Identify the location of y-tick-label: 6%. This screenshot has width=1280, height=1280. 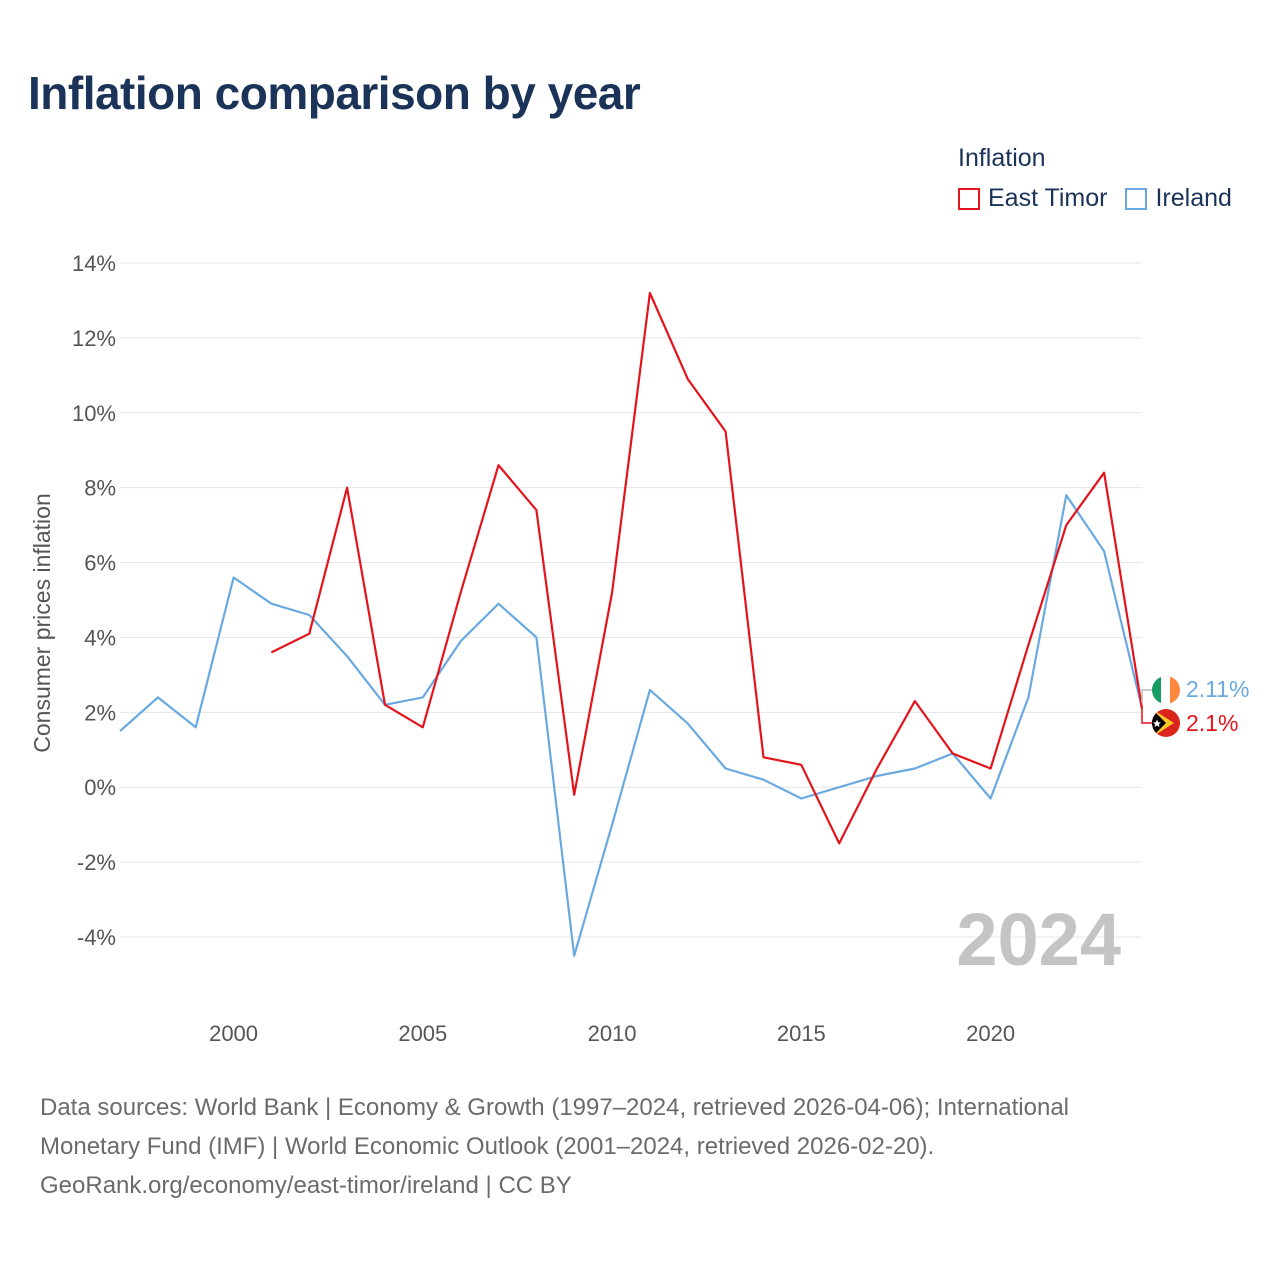
(100, 563).